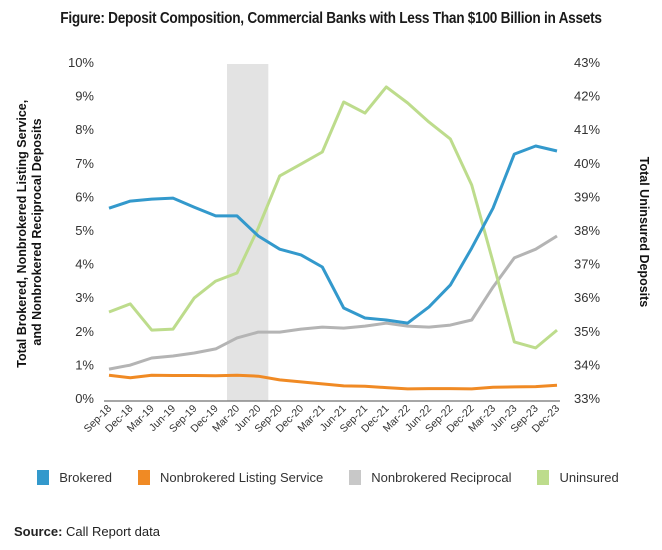 This screenshot has width=662, height=550. I want to click on y-tick-label: 1%, so click(84, 364).